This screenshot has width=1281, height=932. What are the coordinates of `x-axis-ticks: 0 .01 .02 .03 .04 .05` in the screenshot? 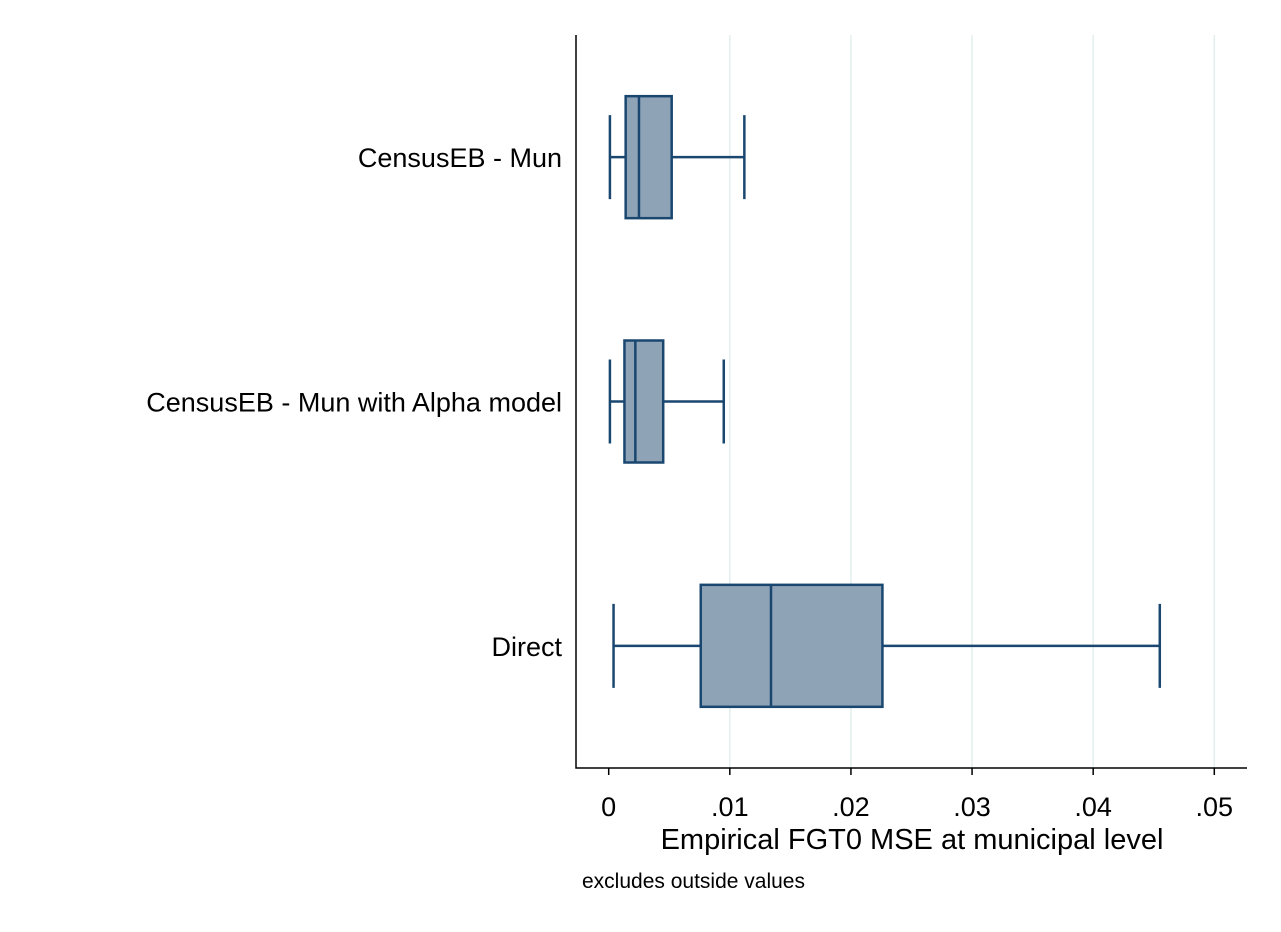 It's located at (917, 795).